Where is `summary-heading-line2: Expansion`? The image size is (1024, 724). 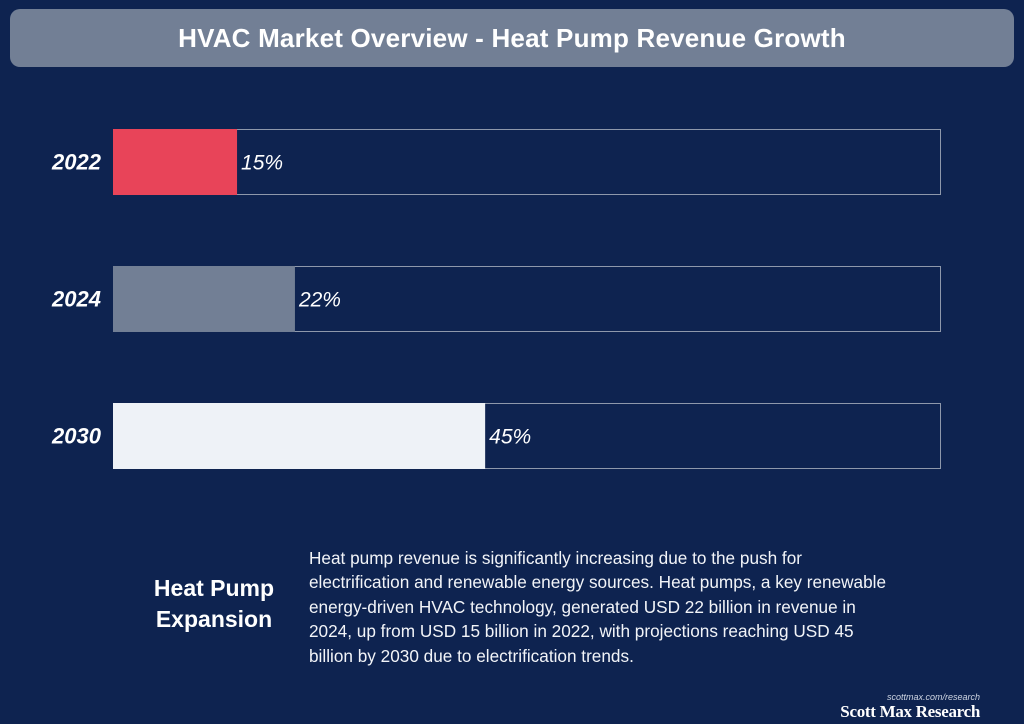
summary-heading-line2: Expansion is located at coordinates (214, 619).